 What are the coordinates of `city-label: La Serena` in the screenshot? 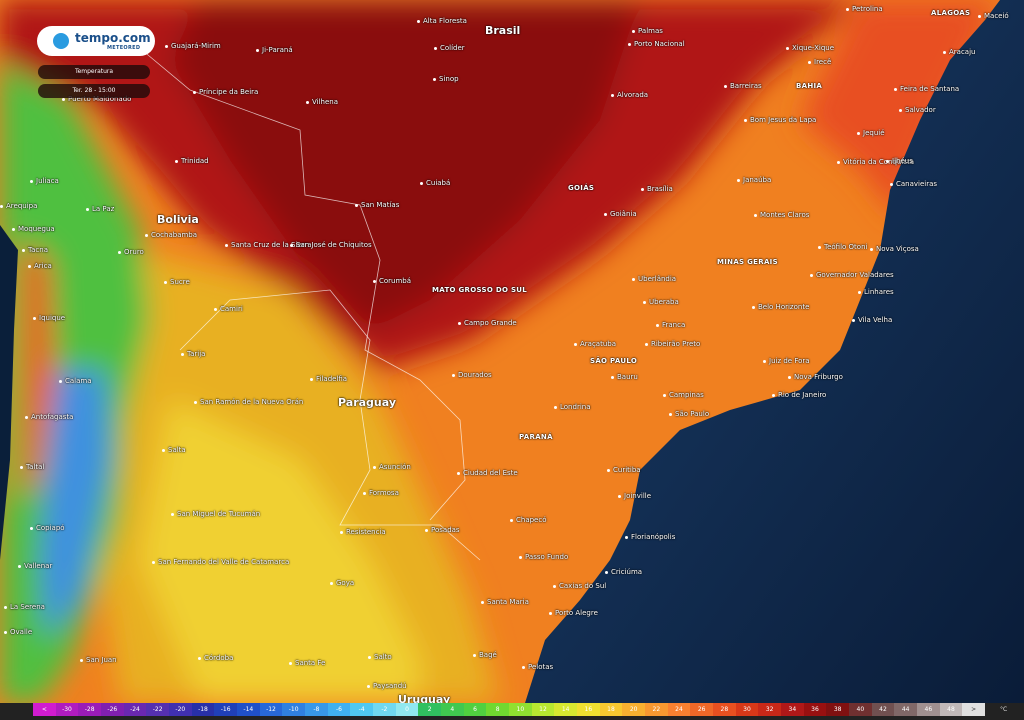 It's located at (24, 607).